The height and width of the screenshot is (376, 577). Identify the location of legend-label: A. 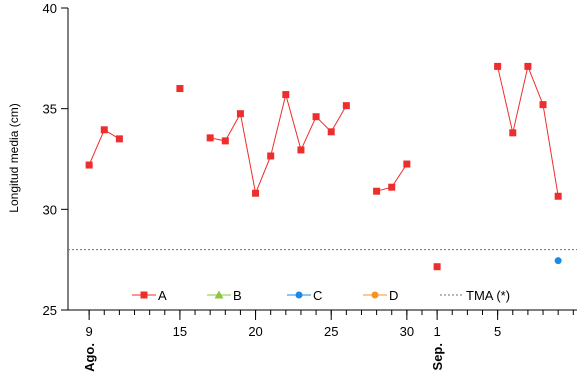
(162, 295).